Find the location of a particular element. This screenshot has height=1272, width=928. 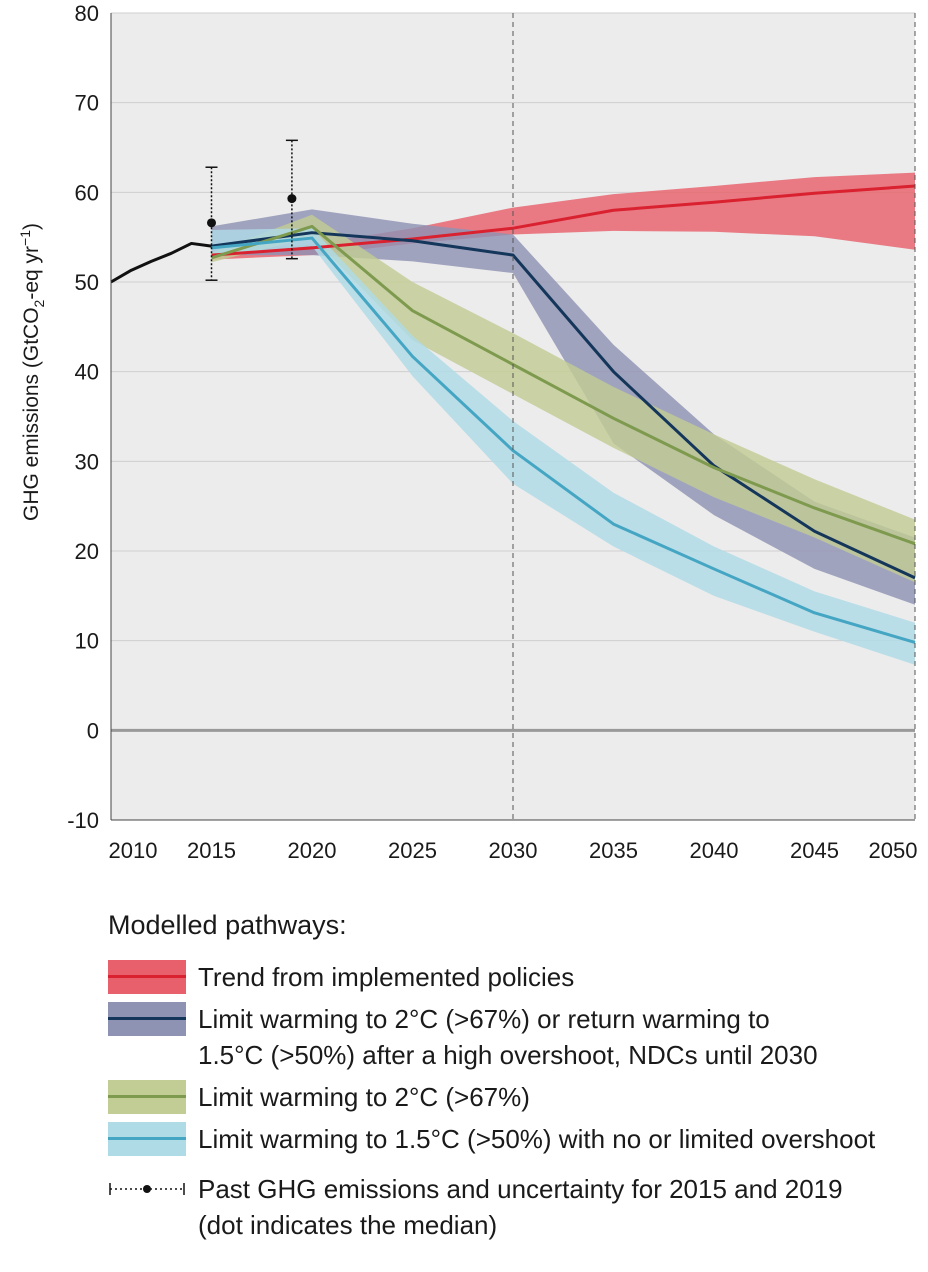

legend-label-policies: Trend from implemented policies is located at coordinates (386, 977).